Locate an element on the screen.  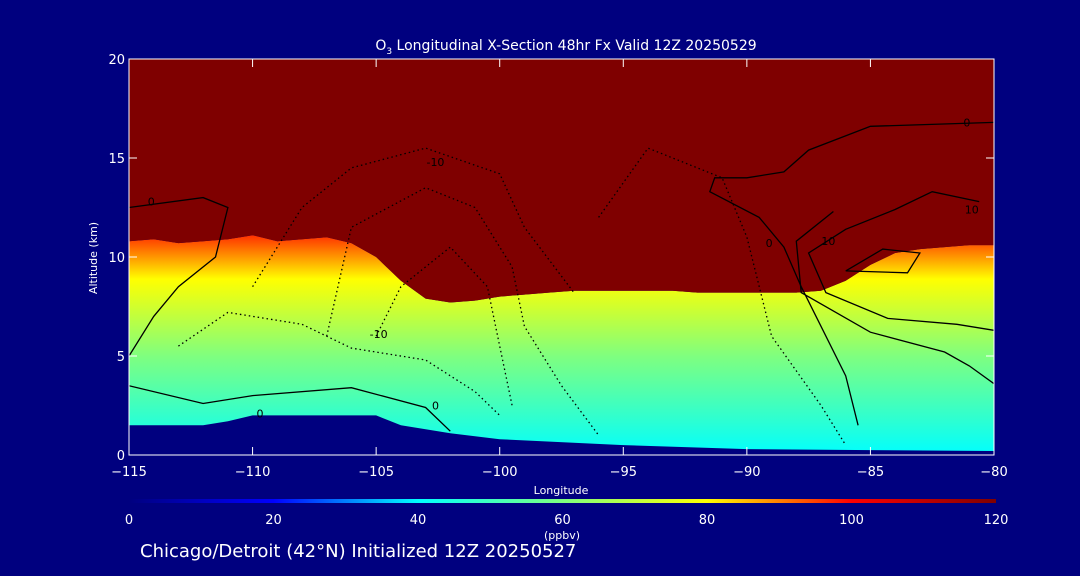
colorbar-tick-label: 100 is located at coordinates (851, 520).